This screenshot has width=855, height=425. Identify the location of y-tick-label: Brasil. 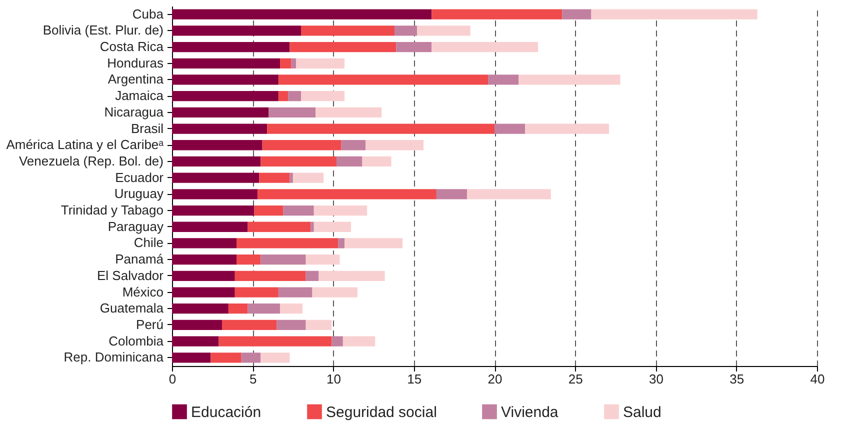
(147, 128).